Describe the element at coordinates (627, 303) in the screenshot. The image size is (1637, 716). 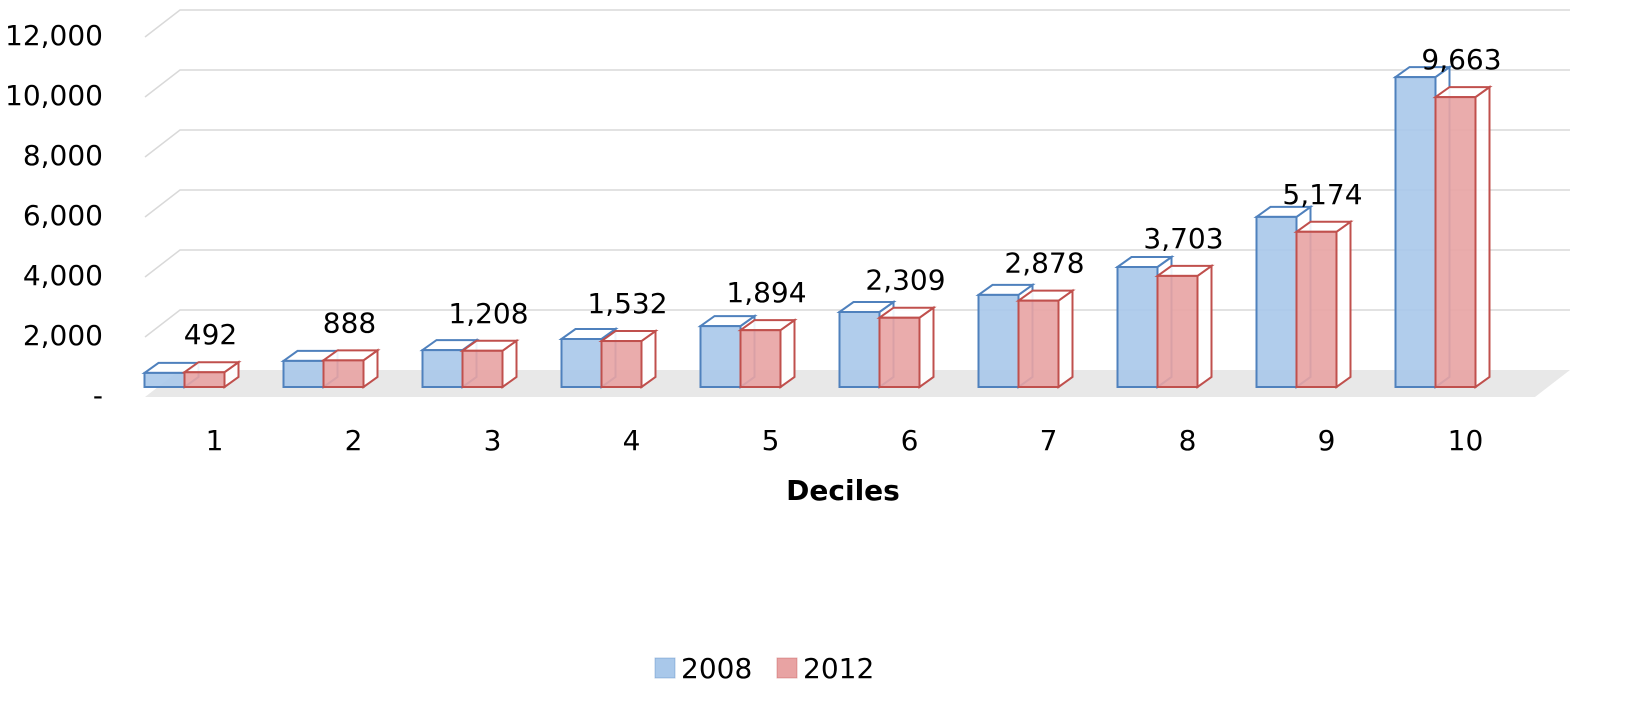
I see `data-label: 1,532` at that location.